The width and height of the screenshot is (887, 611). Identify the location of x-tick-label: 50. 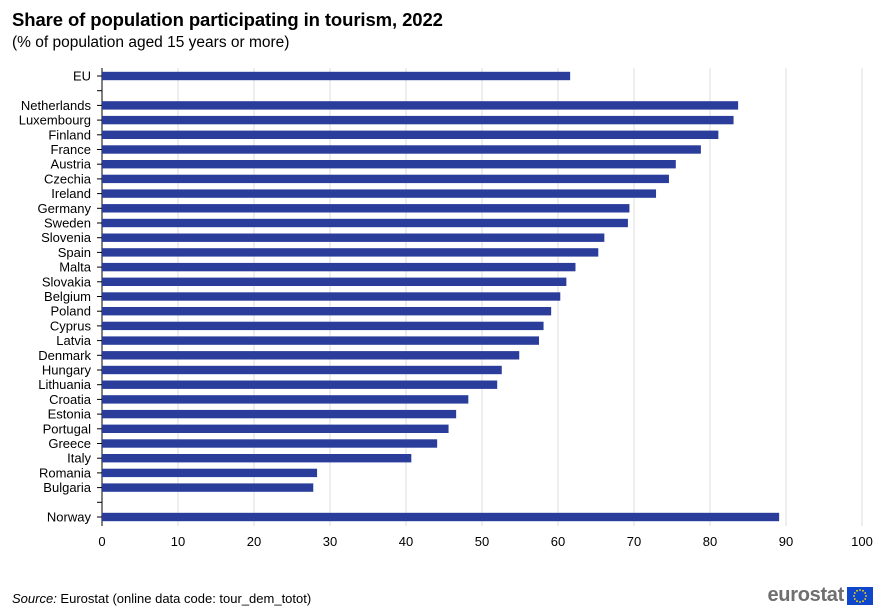
(482, 541).